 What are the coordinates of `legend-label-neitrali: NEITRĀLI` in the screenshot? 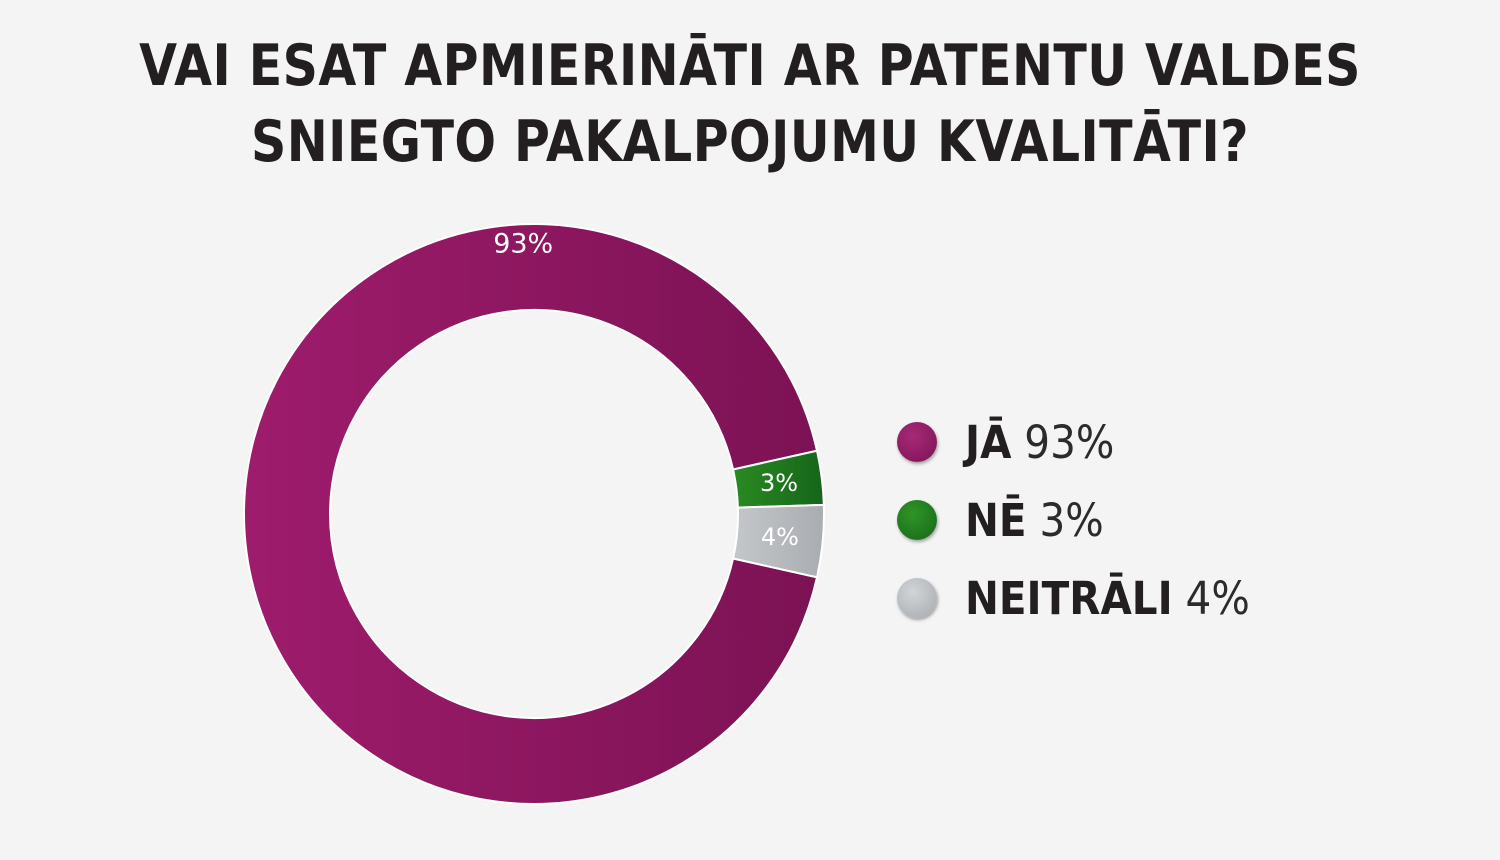 It's located at (1069, 598).